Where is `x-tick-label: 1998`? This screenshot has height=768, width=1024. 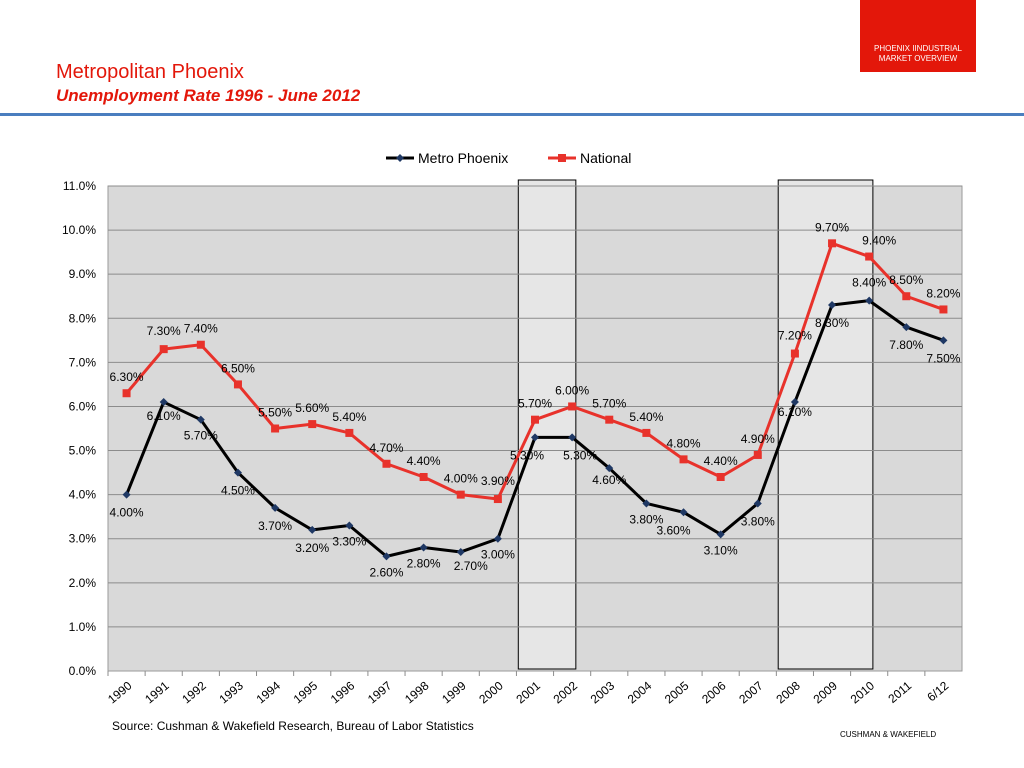
x-tick-label: 1998 is located at coordinates (417, 692).